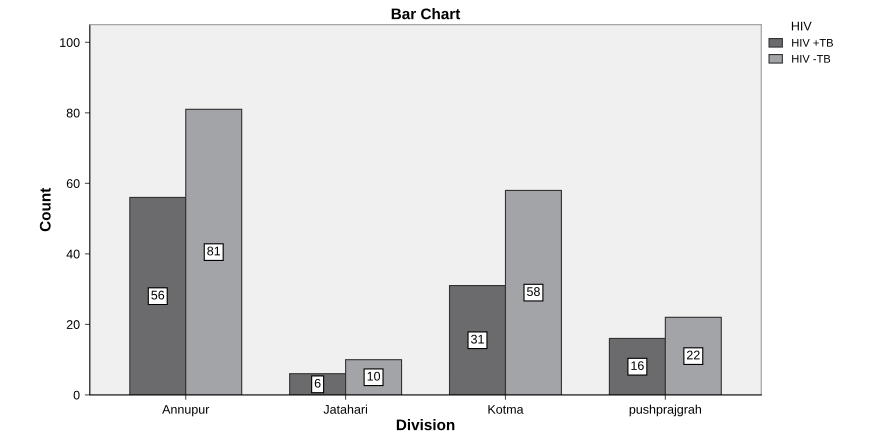 The height and width of the screenshot is (433, 872). Describe the element at coordinates (73, 325) in the screenshot. I see `y-tick-label: 20` at that location.